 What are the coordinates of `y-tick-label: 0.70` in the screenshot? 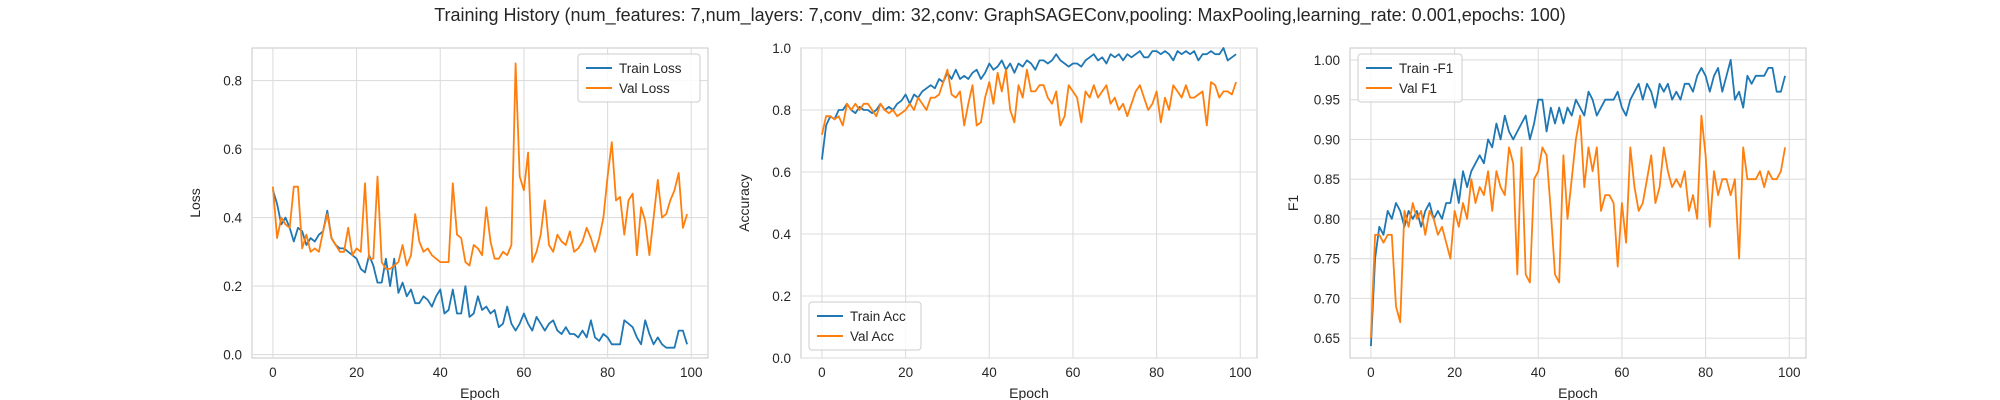 It's located at (1327, 298).